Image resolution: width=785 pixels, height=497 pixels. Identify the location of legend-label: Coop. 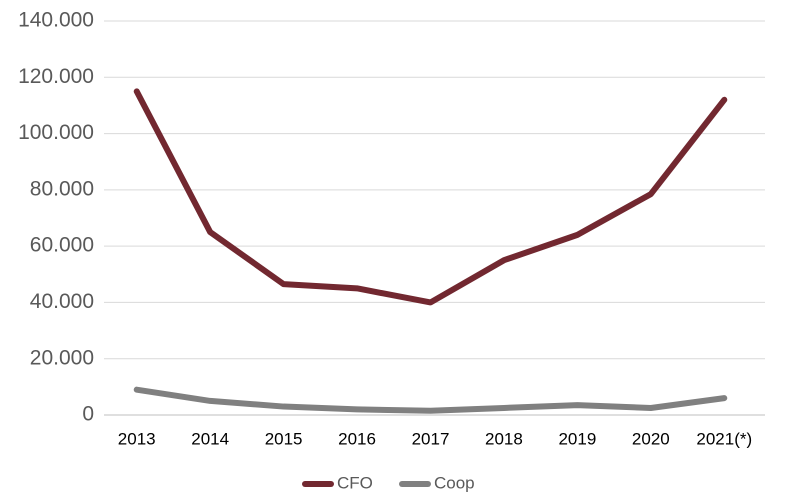
(454, 482).